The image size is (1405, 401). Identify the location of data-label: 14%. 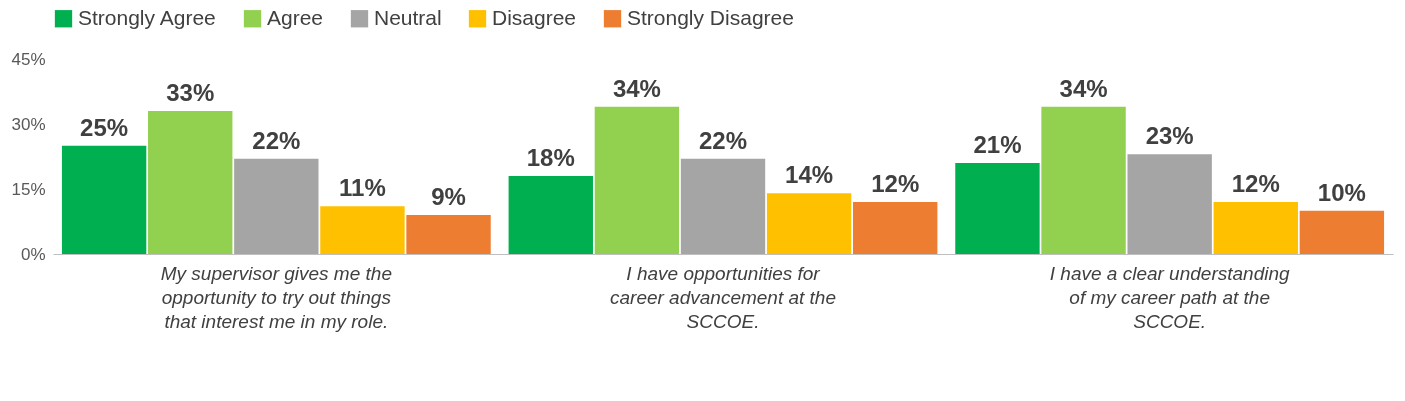
(809, 175).